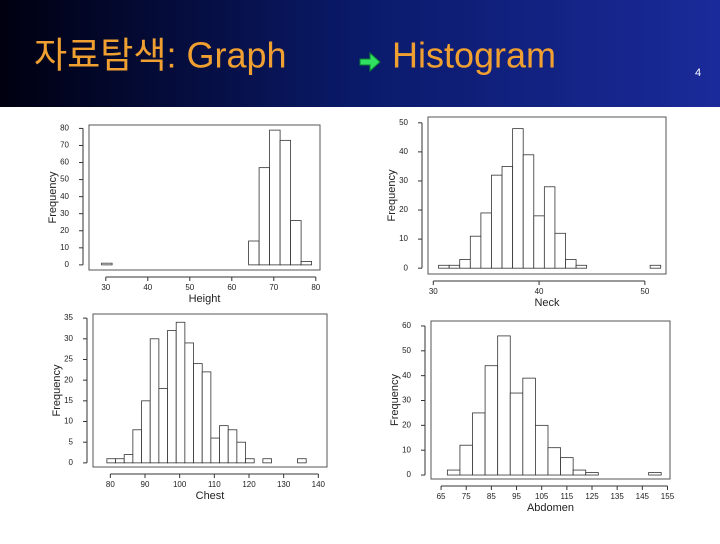  Describe the element at coordinates (231, 287) in the screenshot. I see `x-tick-label: 60` at that location.